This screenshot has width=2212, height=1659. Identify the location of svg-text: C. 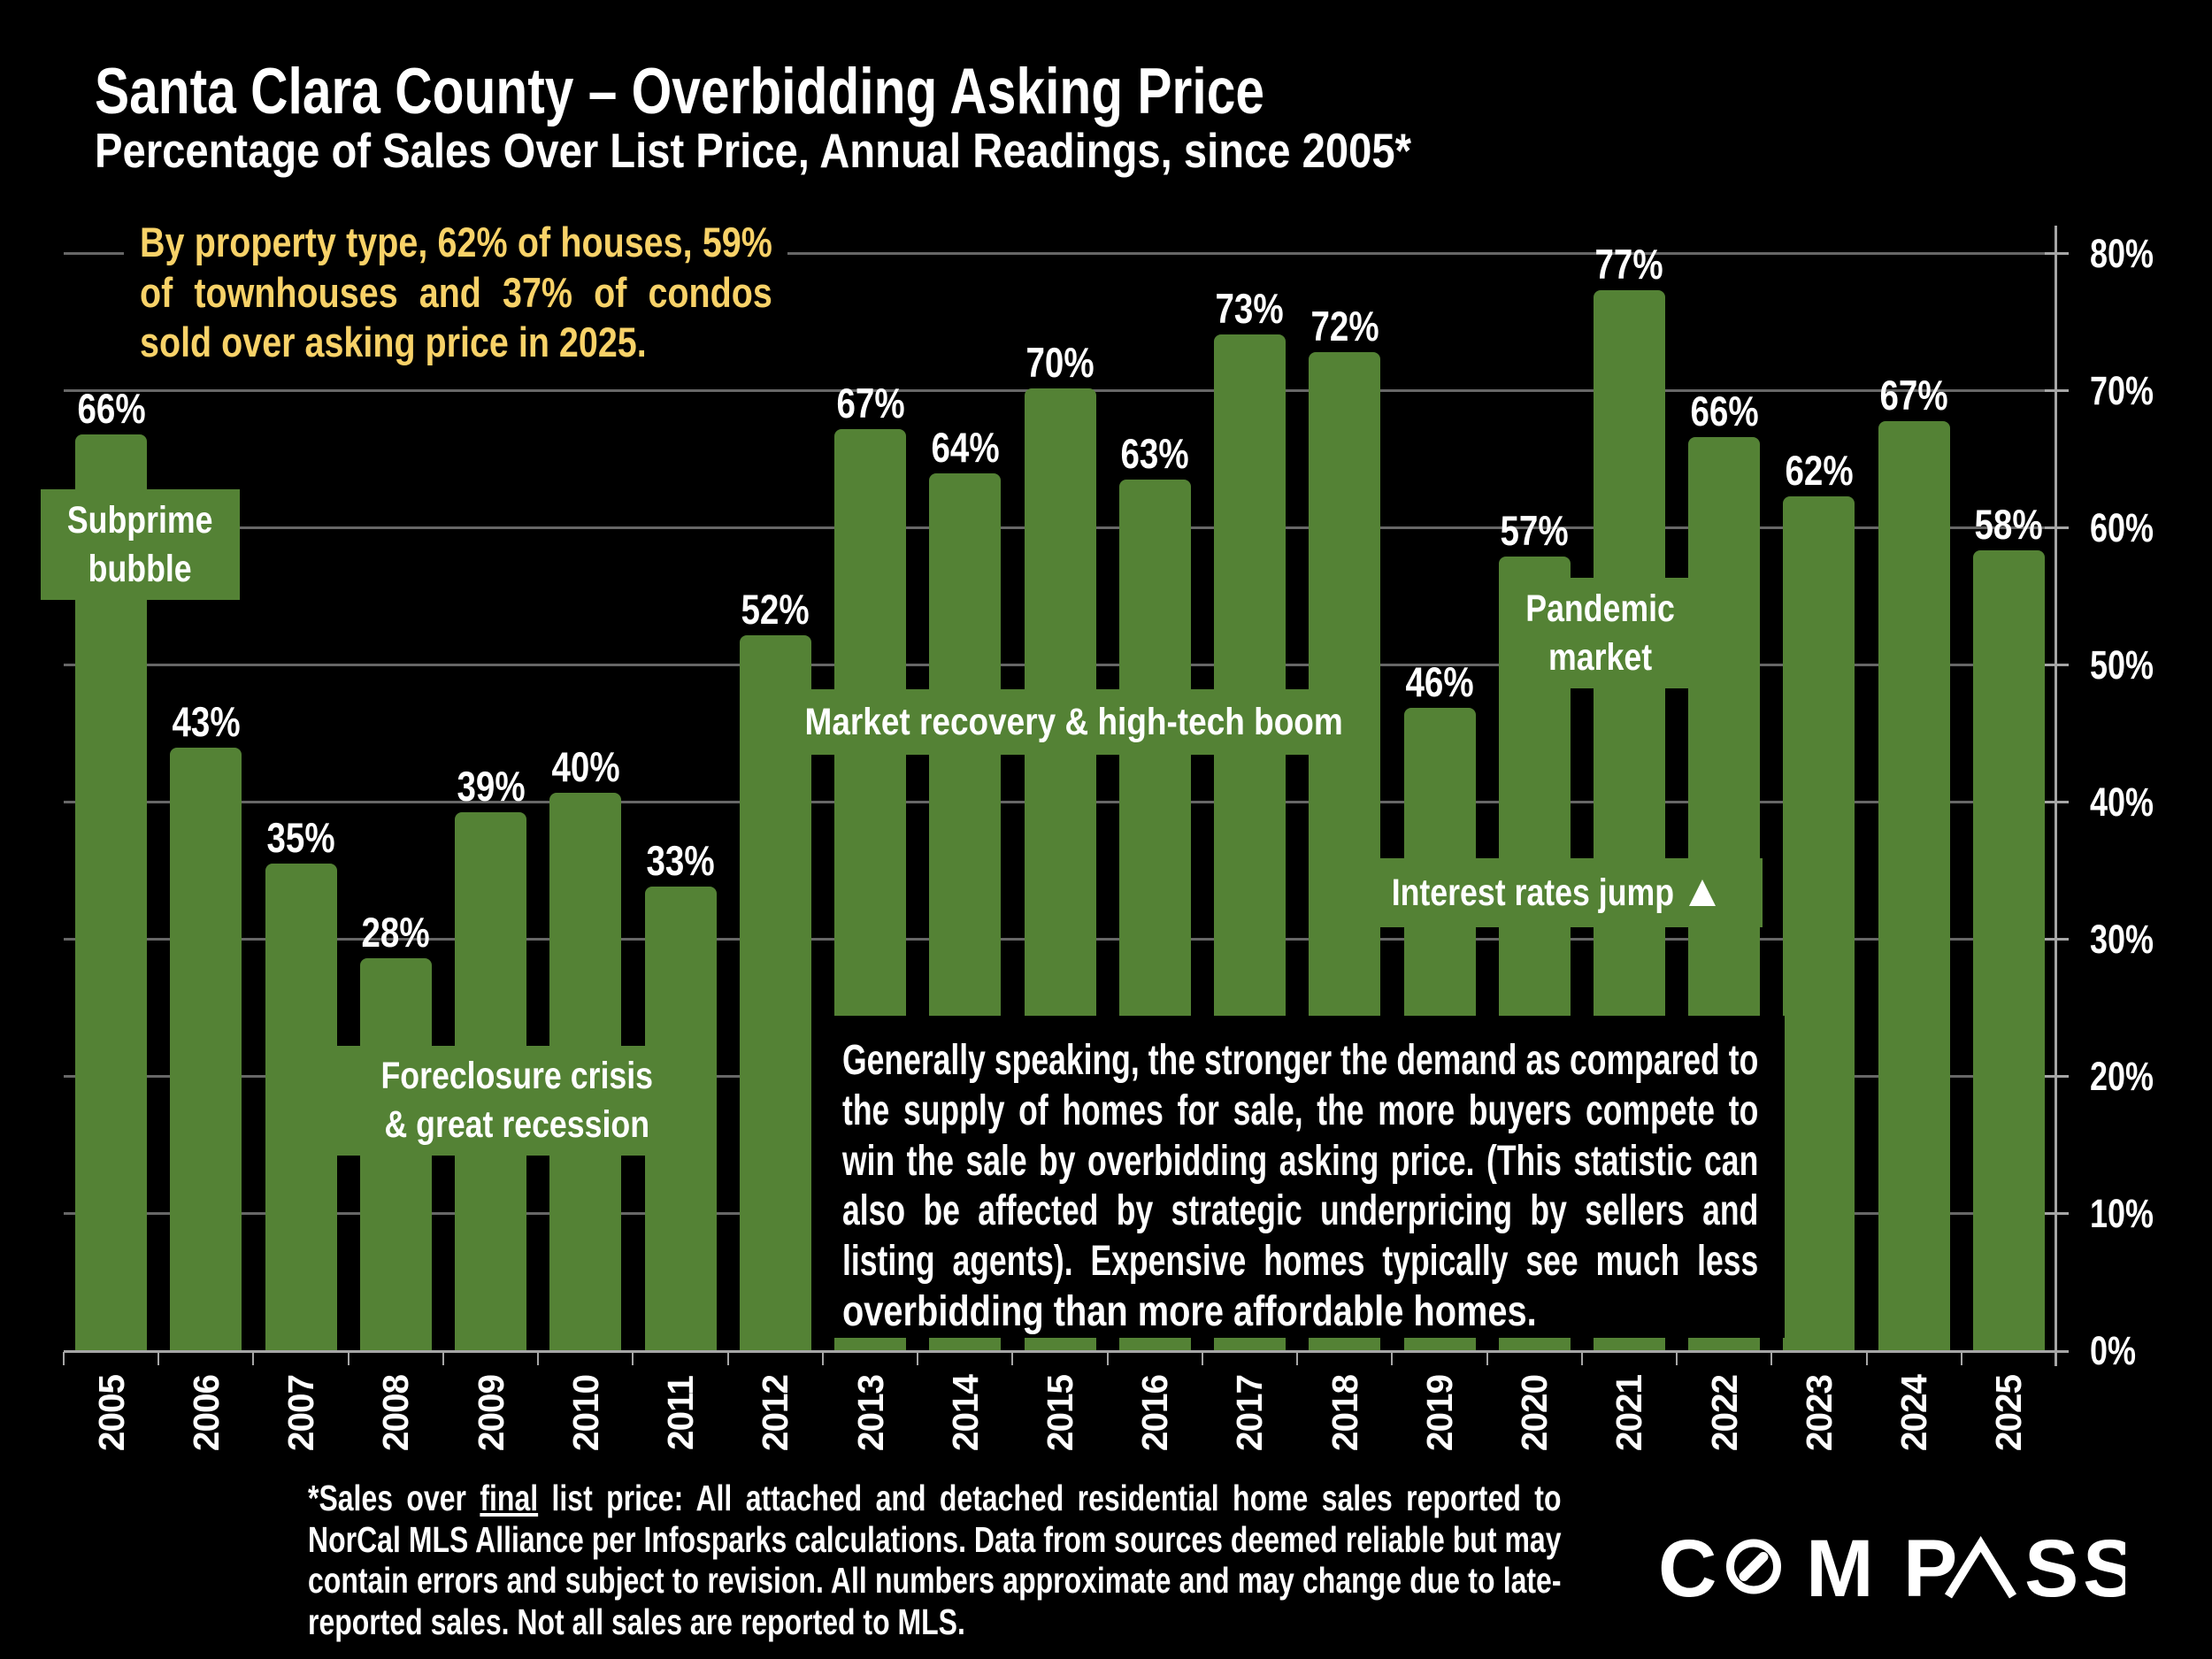
(1688, 1567).